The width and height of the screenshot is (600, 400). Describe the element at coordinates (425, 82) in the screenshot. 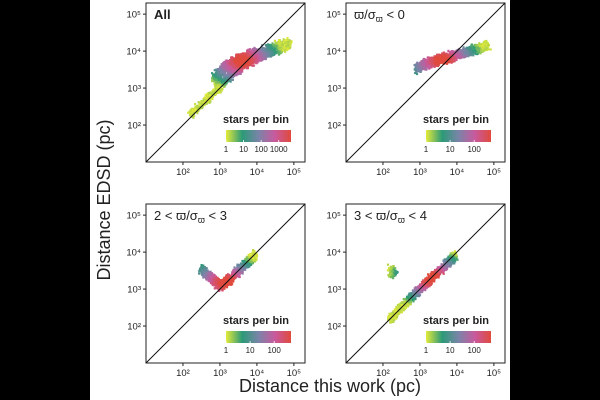

I see `identity-line` at that location.